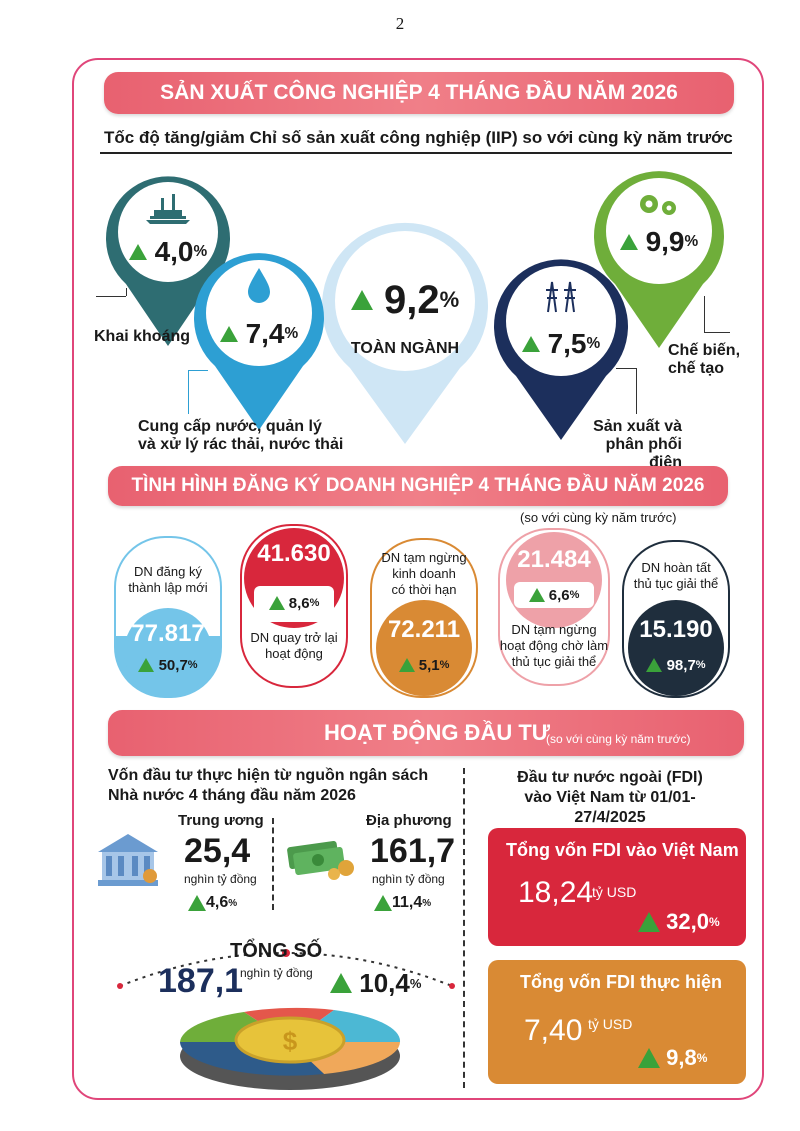 This screenshot has height=1131, width=800. What do you see at coordinates (265, 333) in the screenshot?
I see `water-value: 7,4` at bounding box center [265, 333].